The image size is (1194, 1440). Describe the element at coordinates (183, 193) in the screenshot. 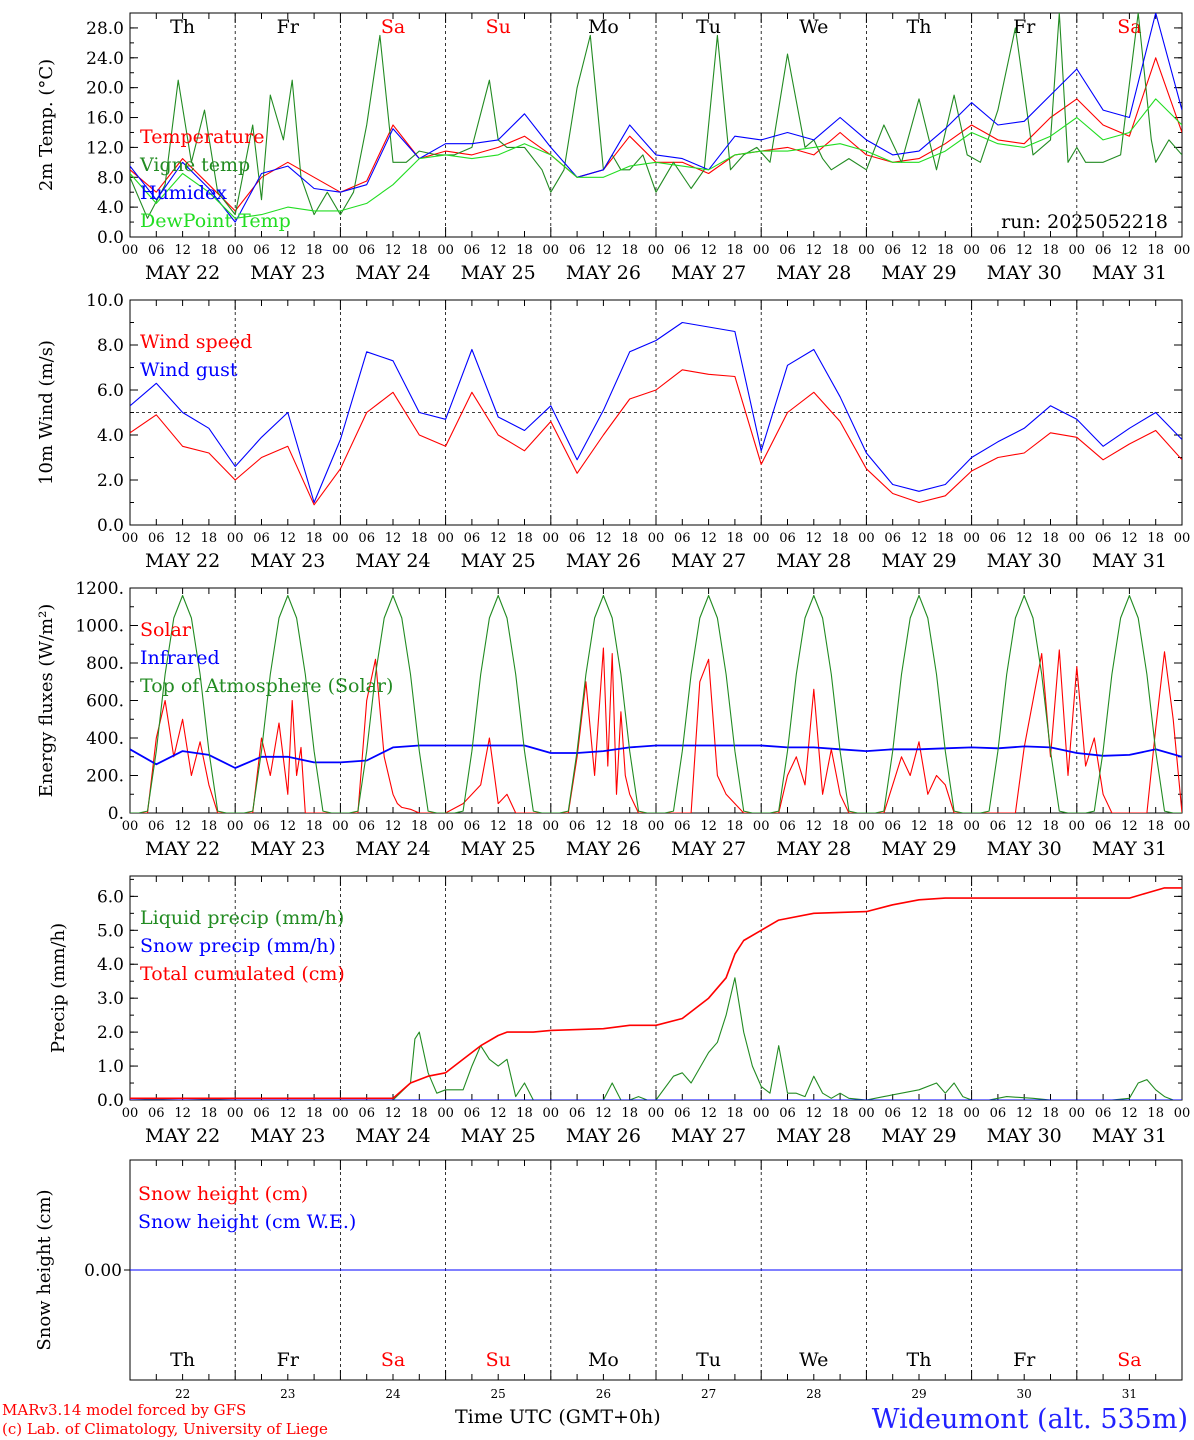

I see `legend-entry: Humidex` at that location.